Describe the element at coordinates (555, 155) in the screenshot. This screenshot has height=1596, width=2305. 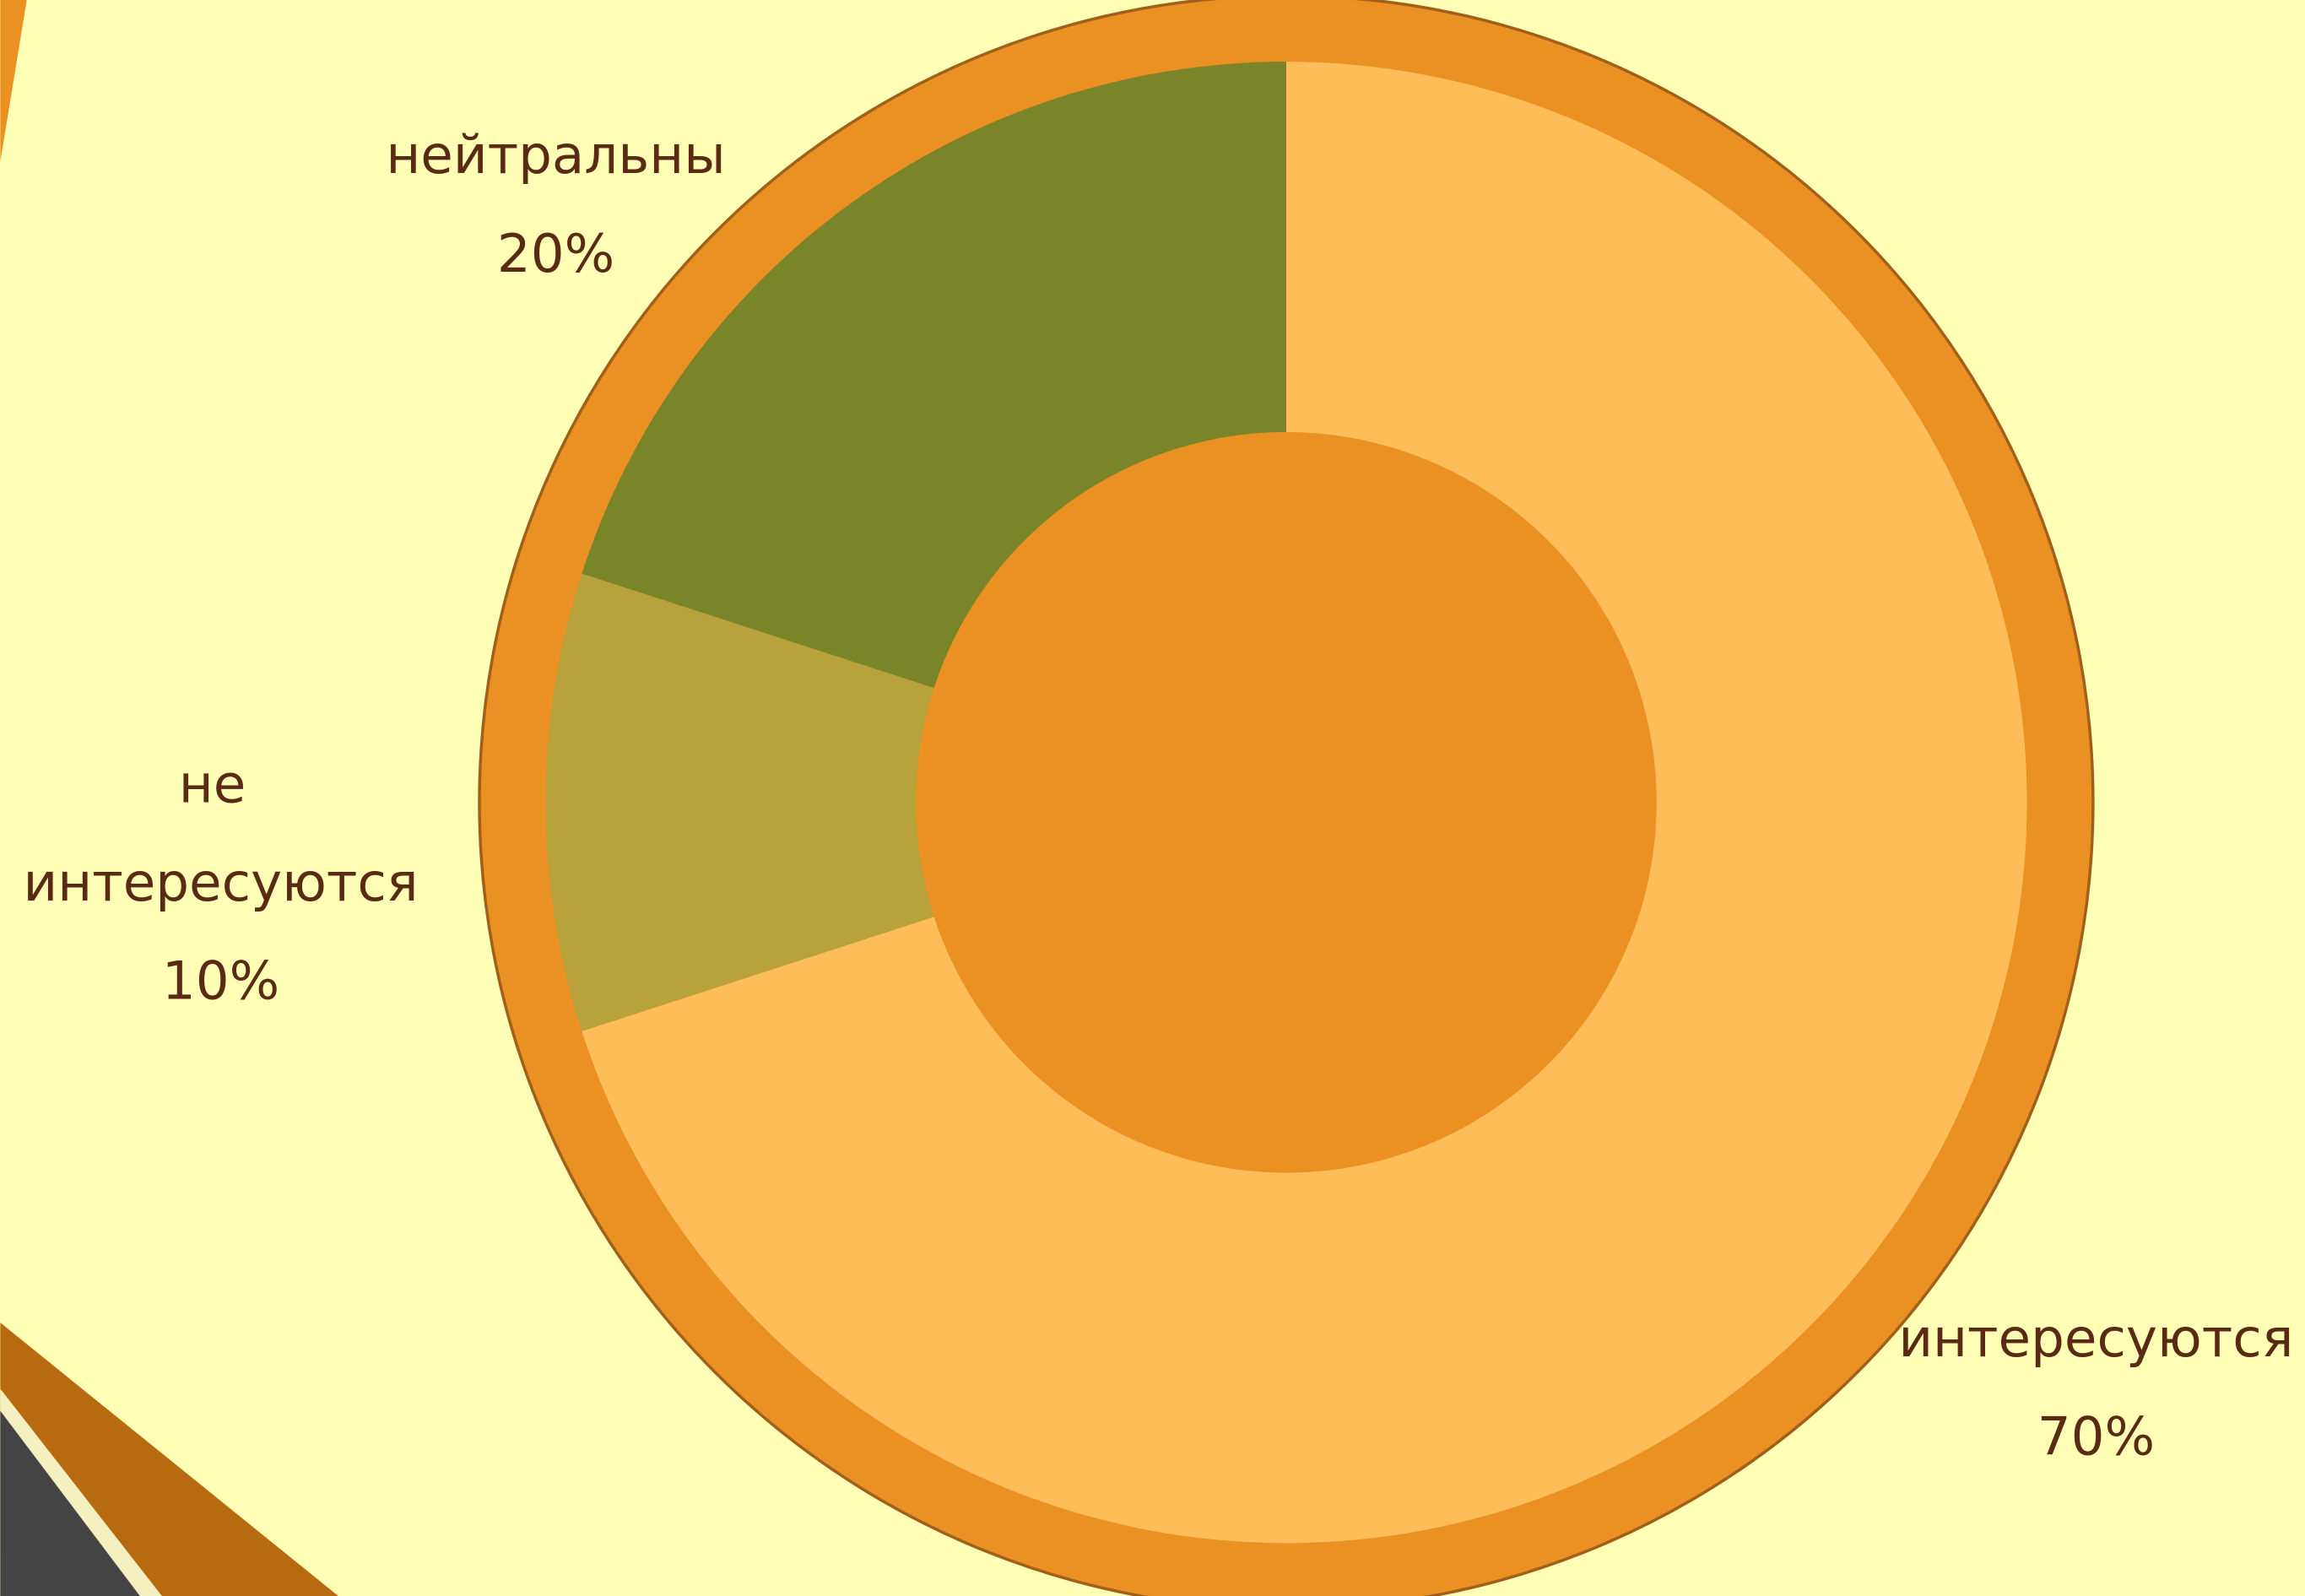
I see `category-label: нейтральны` at that location.